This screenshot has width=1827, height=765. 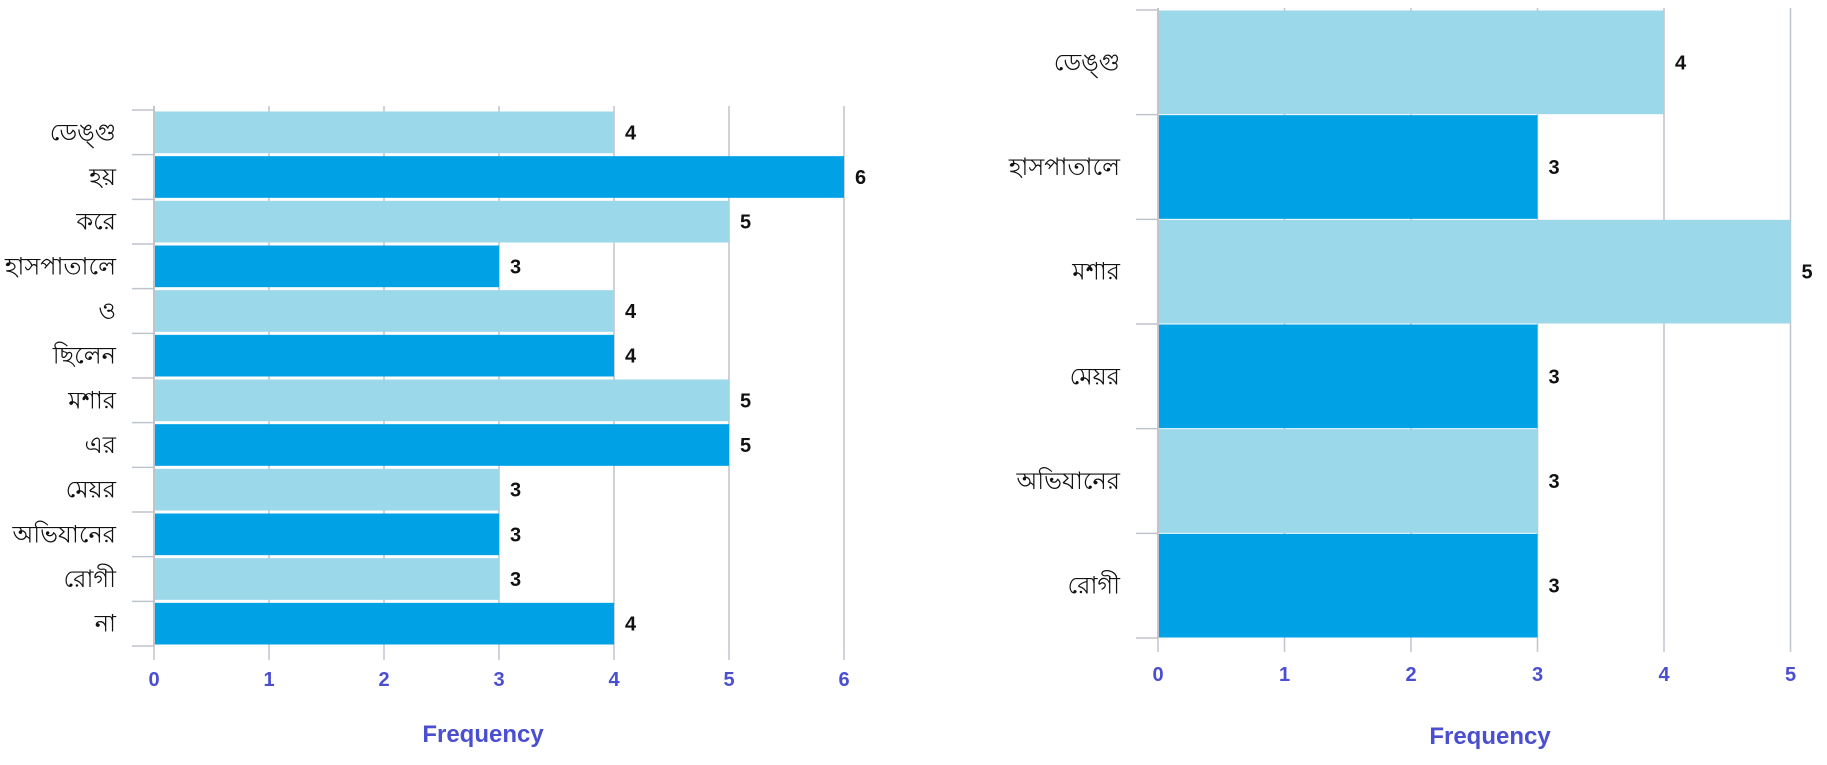 I want to click on data-label-11: 3, so click(x=515, y=580).